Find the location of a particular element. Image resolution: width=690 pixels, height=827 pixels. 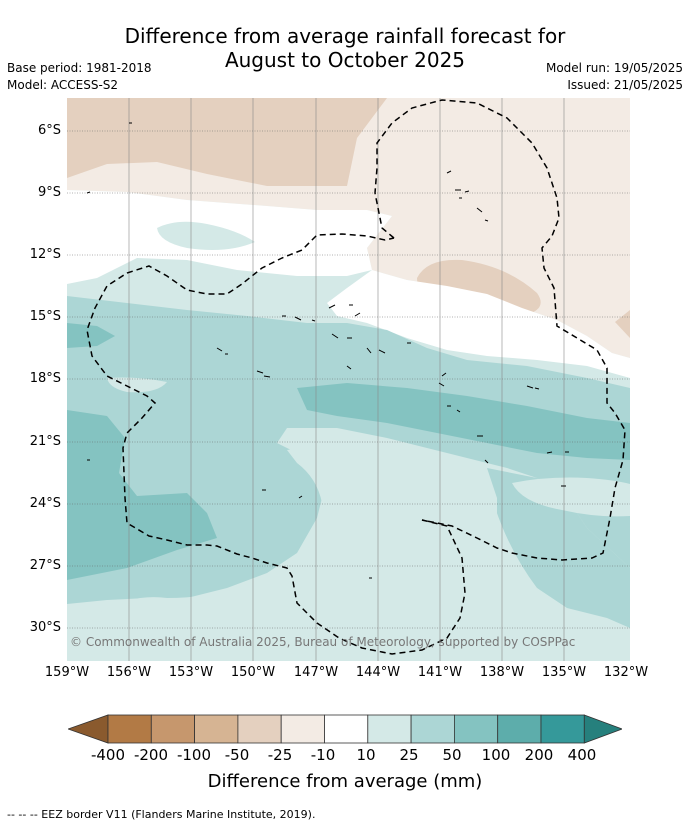

colorbar-label: 400 is located at coordinates (582, 755).